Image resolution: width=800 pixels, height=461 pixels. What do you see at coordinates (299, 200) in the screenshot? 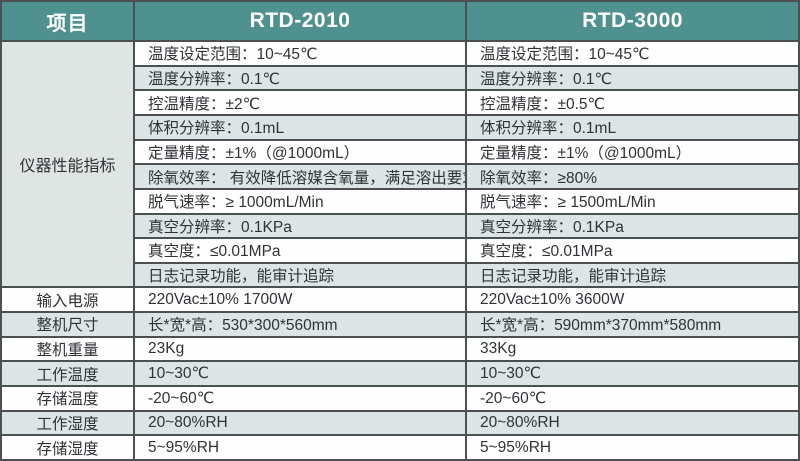
I see `spec-cell-degas-rate-rtd2010: 脱气速率：≥ 1000mL/Min` at bounding box center [299, 200].